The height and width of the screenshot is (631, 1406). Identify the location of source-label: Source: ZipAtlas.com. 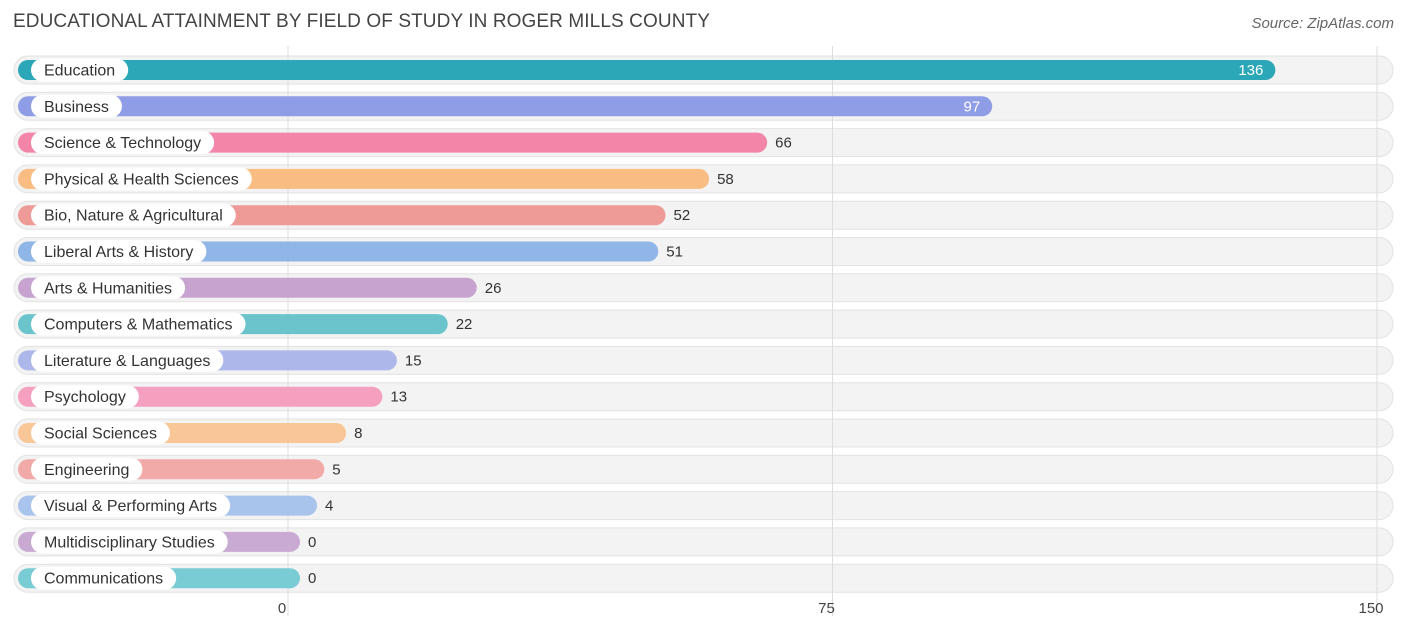
(1322, 23).